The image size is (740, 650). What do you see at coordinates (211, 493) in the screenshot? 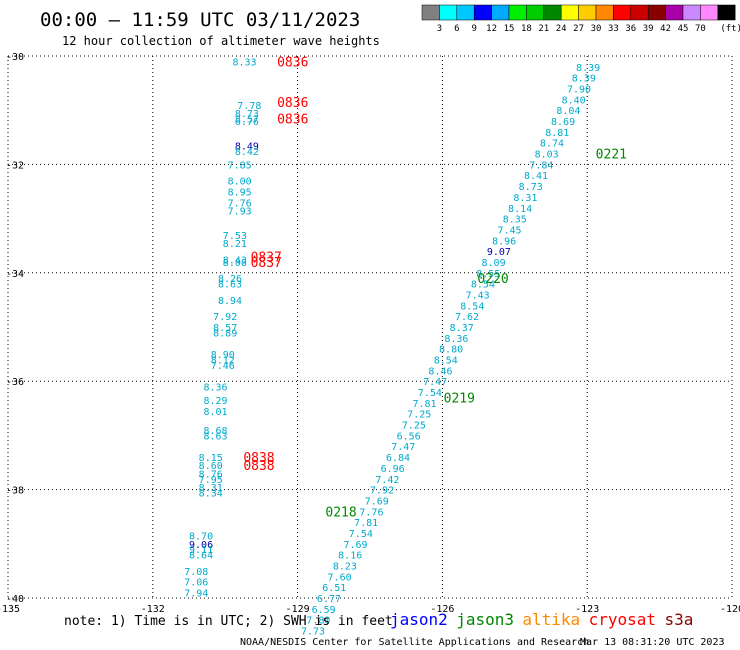
I see `wave-height-label: 8.34` at bounding box center [211, 493].